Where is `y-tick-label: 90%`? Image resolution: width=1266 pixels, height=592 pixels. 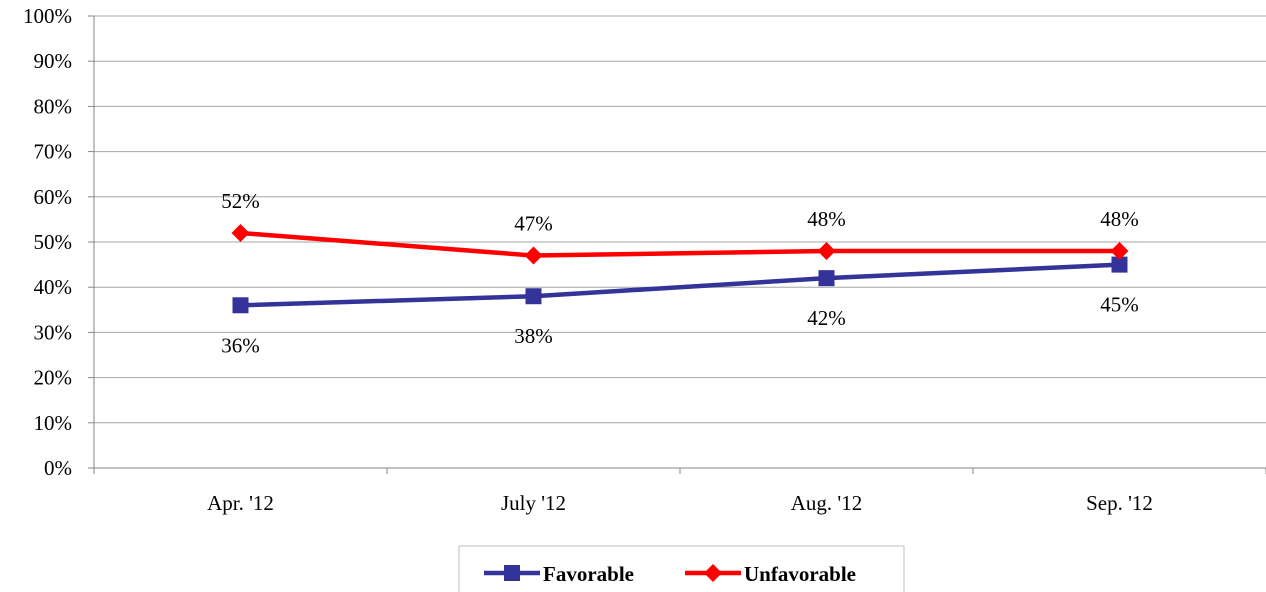 y-tick-label: 90% is located at coordinates (53, 61).